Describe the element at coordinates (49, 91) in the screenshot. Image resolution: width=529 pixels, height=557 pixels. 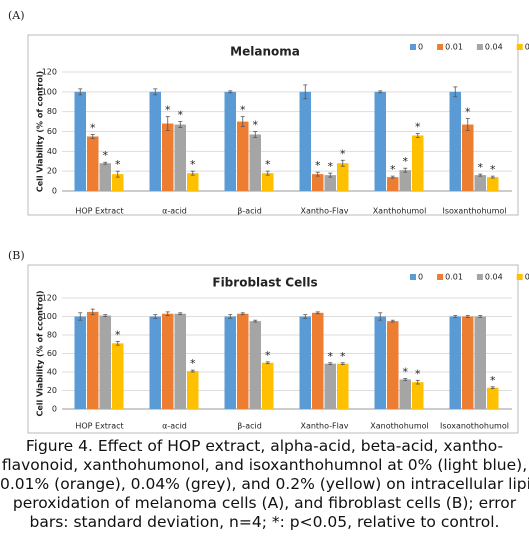
I see `y-tick-label: 100` at that location.